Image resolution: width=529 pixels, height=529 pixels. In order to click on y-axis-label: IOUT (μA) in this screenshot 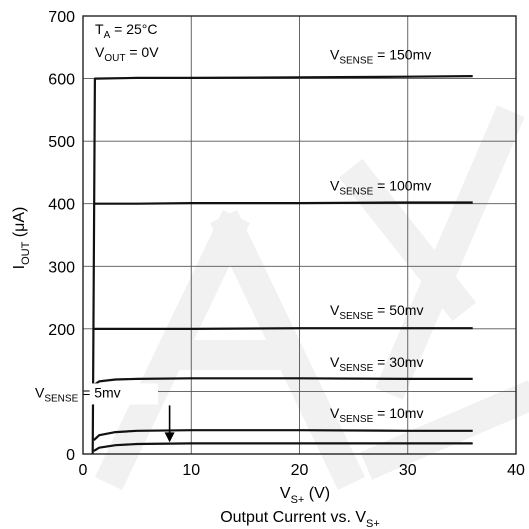, I will do `click(21, 238)`.